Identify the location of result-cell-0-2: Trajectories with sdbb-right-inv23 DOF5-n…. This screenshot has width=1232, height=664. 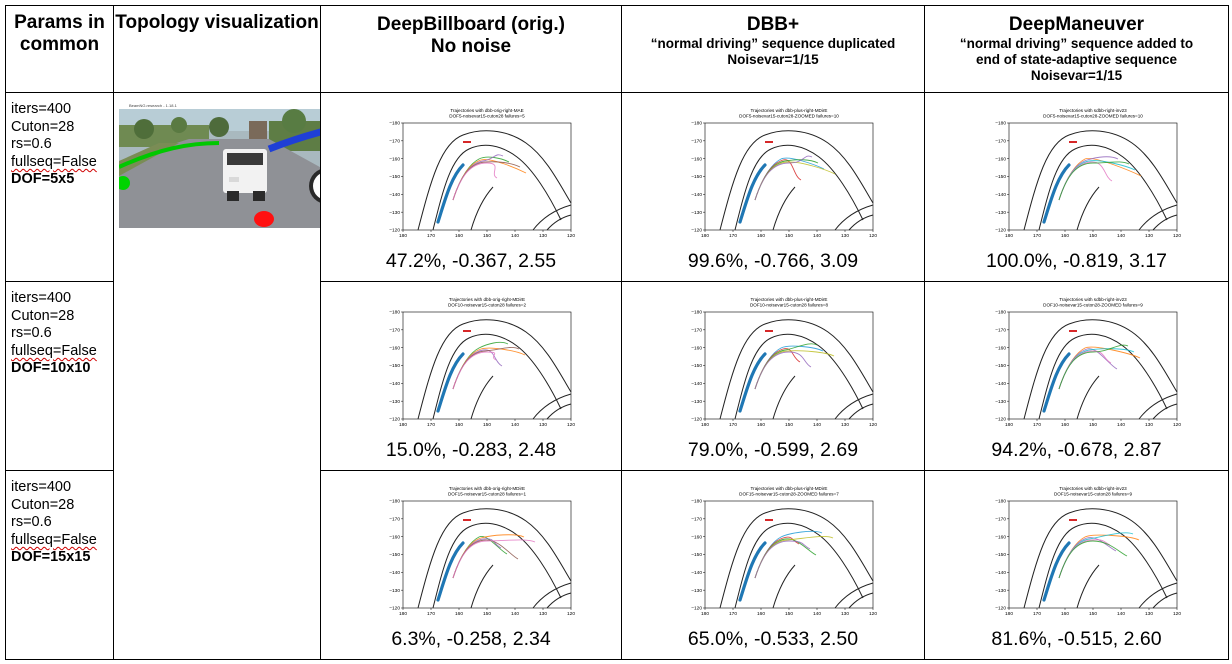
(1076, 187).